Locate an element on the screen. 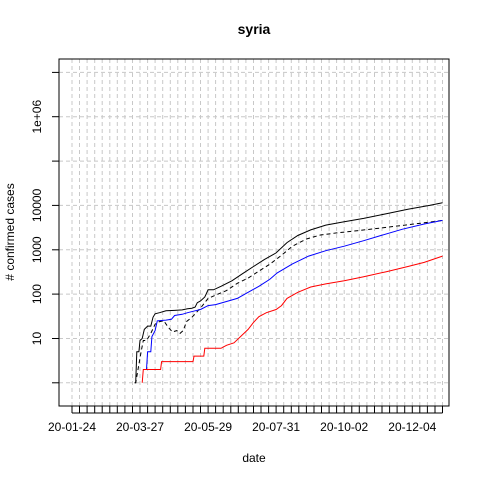 Image resolution: width=480 pixels, height=480 pixels. x-tick-label: 20-03-27 is located at coordinates (140, 427).